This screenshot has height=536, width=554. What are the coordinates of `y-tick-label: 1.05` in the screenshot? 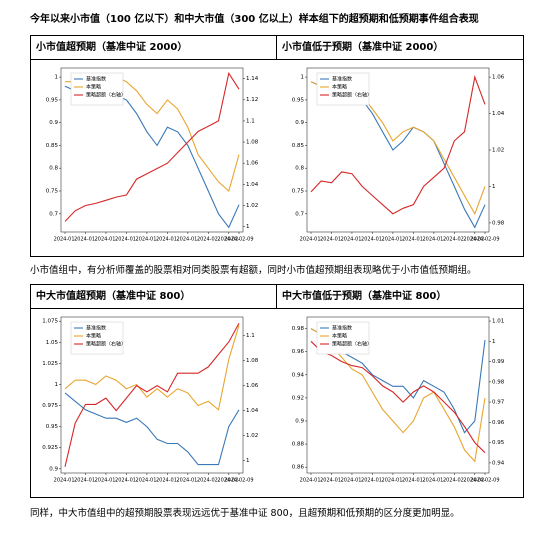 It's located at (52, 343).